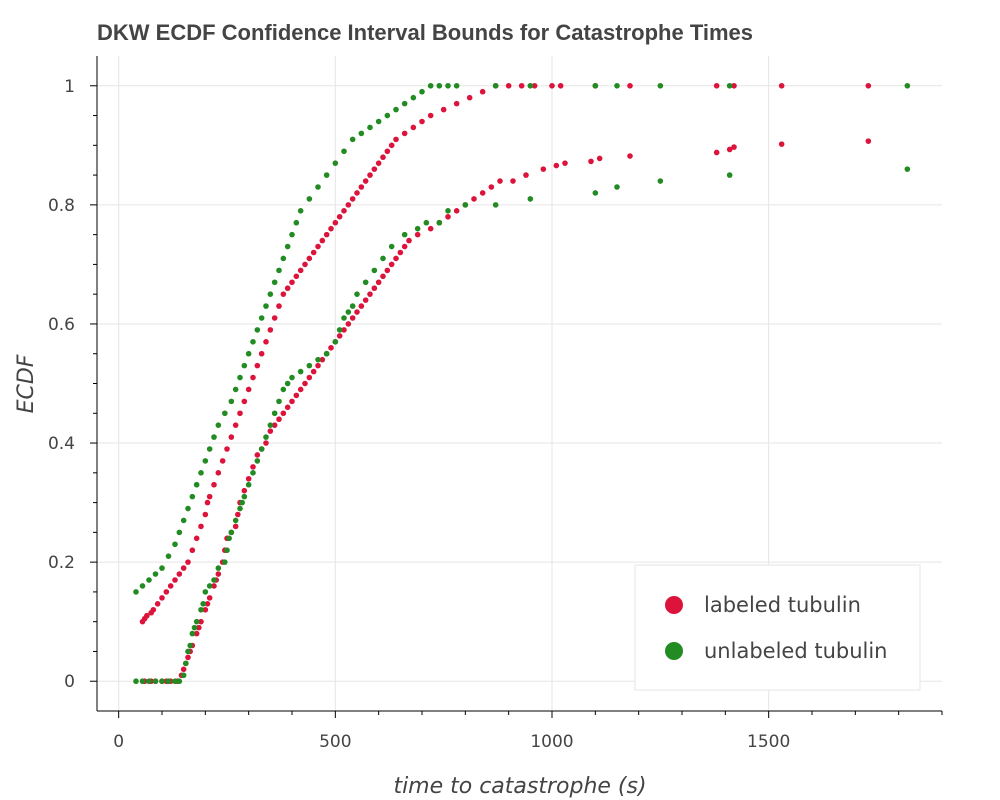 This screenshot has height=800, width=1000. What do you see at coordinates (551, 742) in the screenshot?
I see `x-tick-label: 1000` at bounding box center [551, 742].